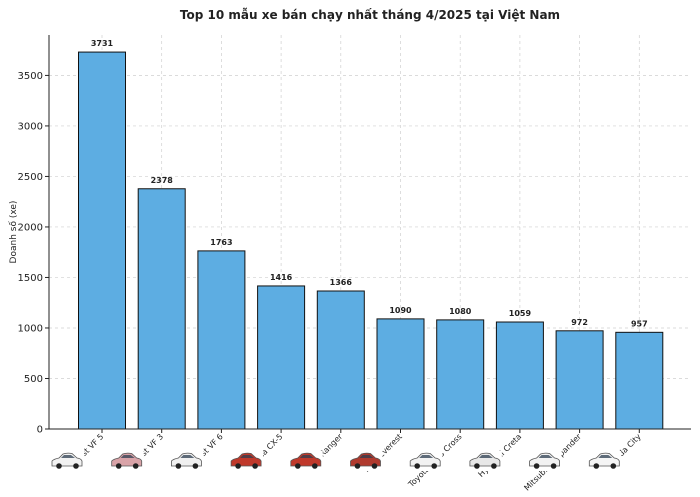  What do you see at coordinates (281, 277) in the screenshot?
I see `data-label: 1416` at bounding box center [281, 277].